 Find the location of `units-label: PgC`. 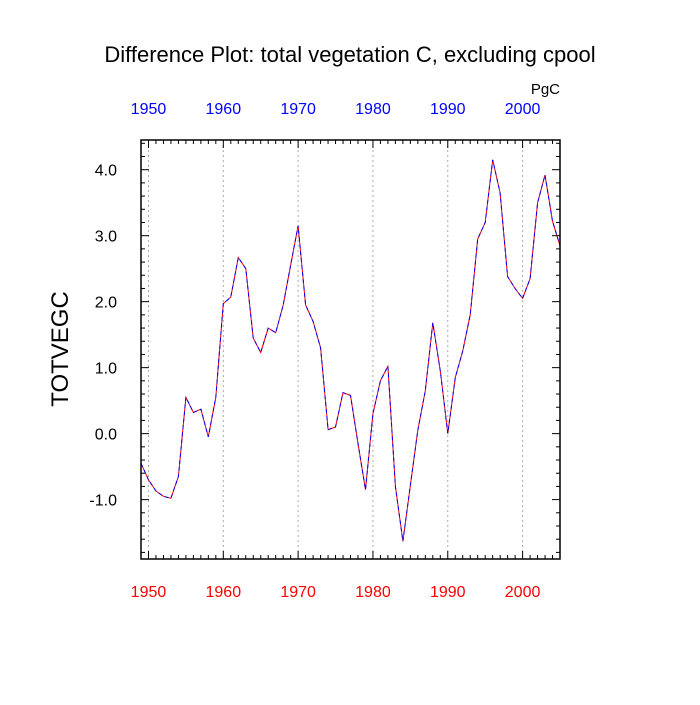

units-label: PgC is located at coordinates (545, 89).